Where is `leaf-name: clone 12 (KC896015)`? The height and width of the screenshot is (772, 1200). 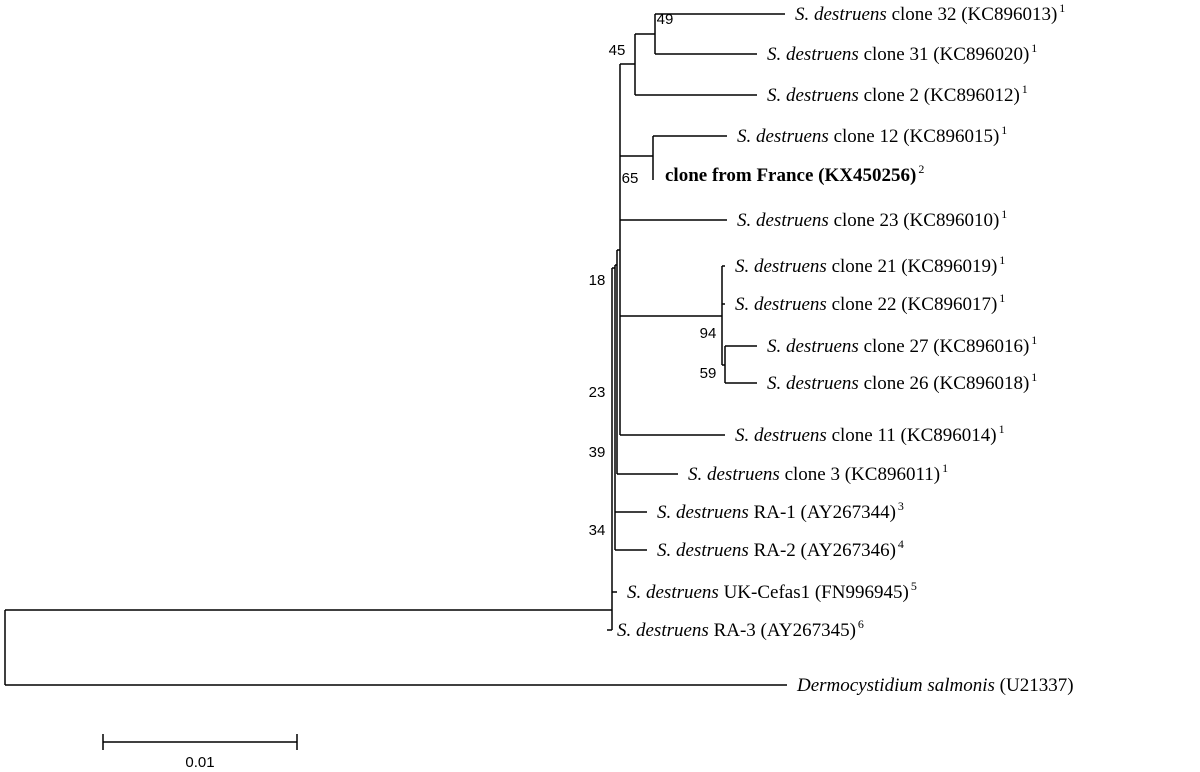 leaf-name: clone 12 (KC896015) is located at coordinates (917, 136).